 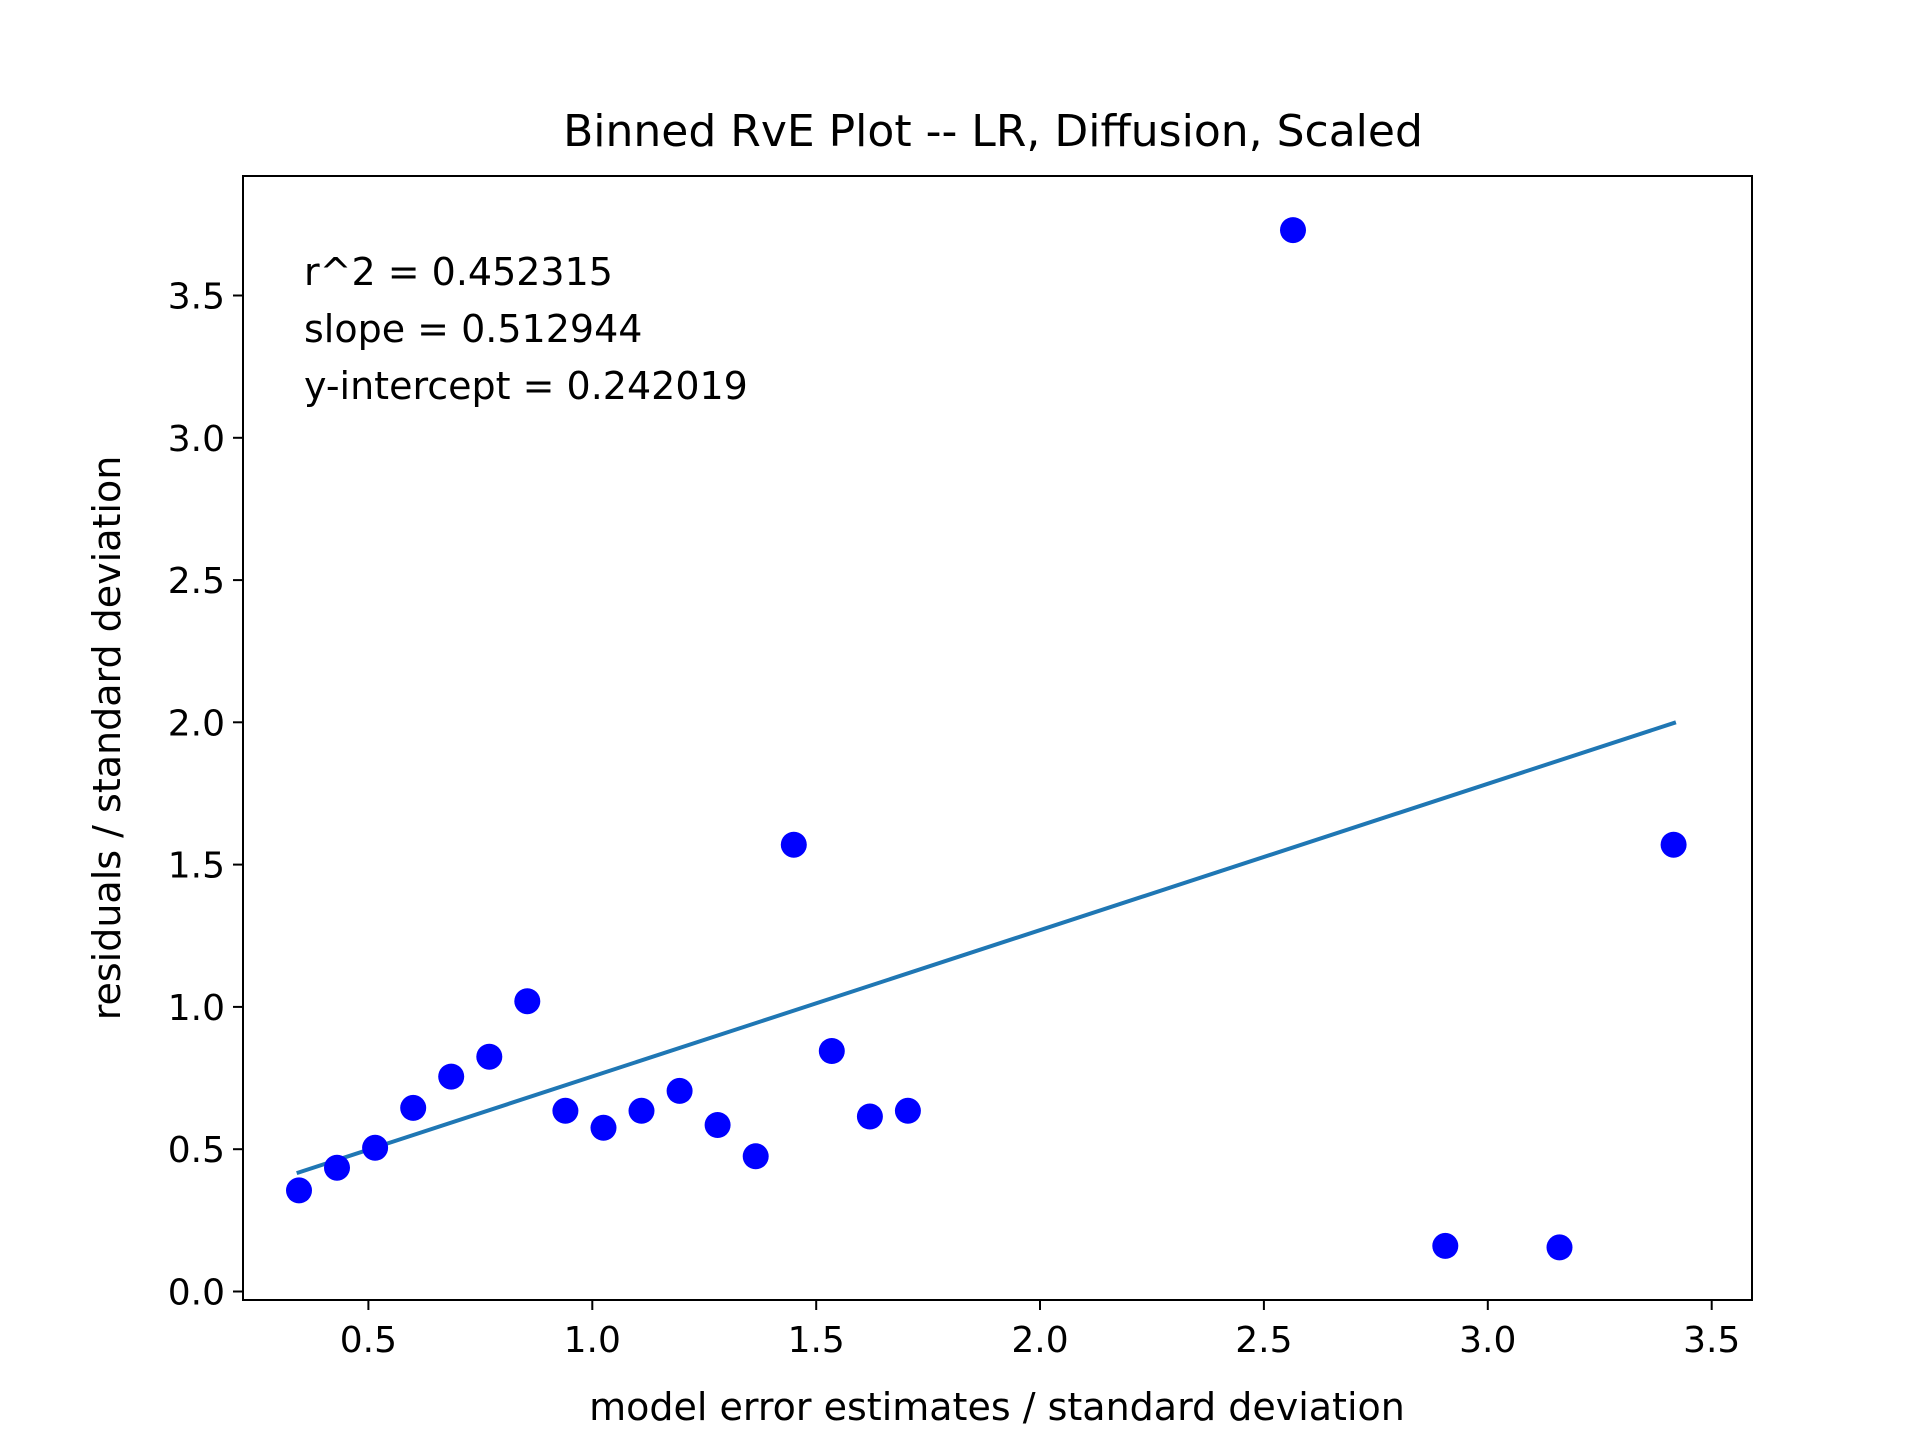 I want to click on y-tick-label: 2.5, so click(x=196, y=581).